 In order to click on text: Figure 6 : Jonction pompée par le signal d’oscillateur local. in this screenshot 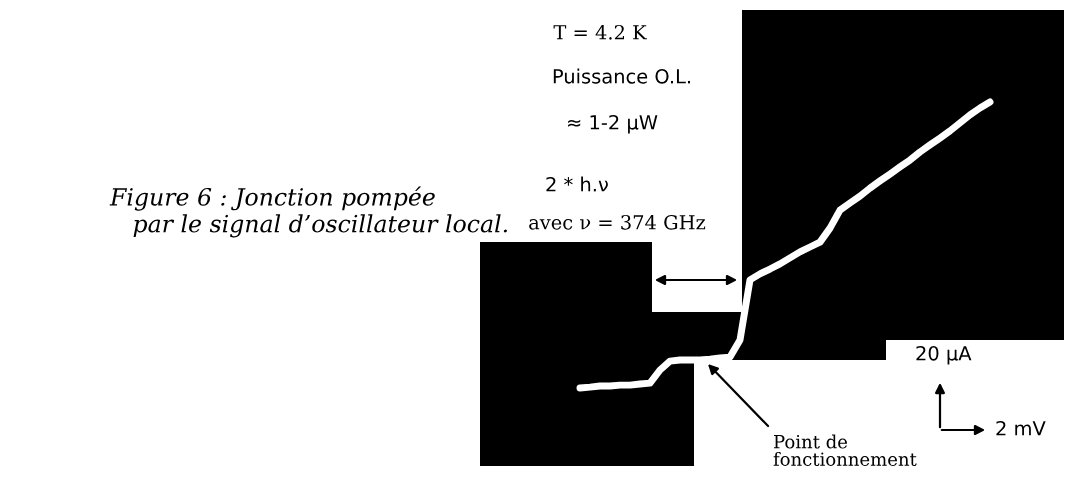, I will do `click(308, 212)`.